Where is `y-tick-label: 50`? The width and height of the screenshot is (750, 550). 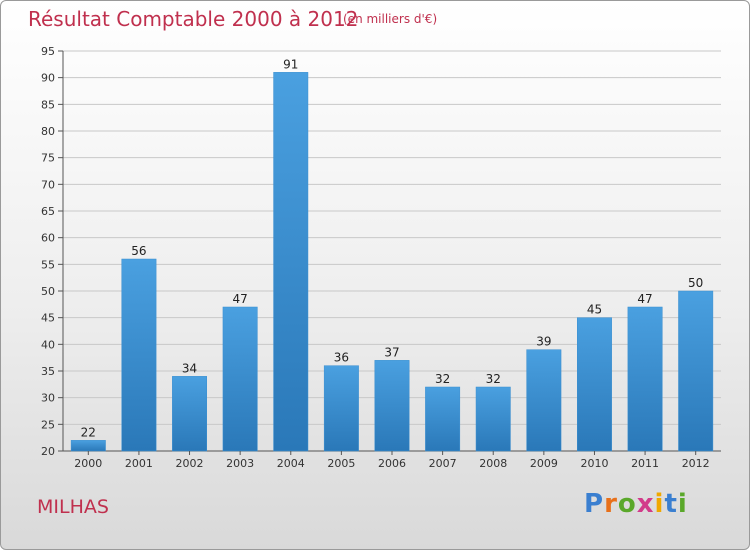
y-tick-label: 50 is located at coordinates (48, 291).